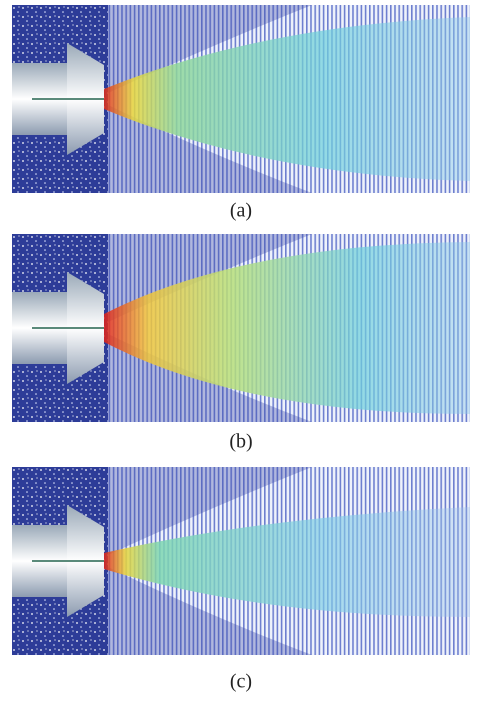 Image resolution: width=481 pixels, height=706 pixels. What do you see at coordinates (241, 682) in the screenshot?
I see `panel-label: (c)` at bounding box center [241, 682].